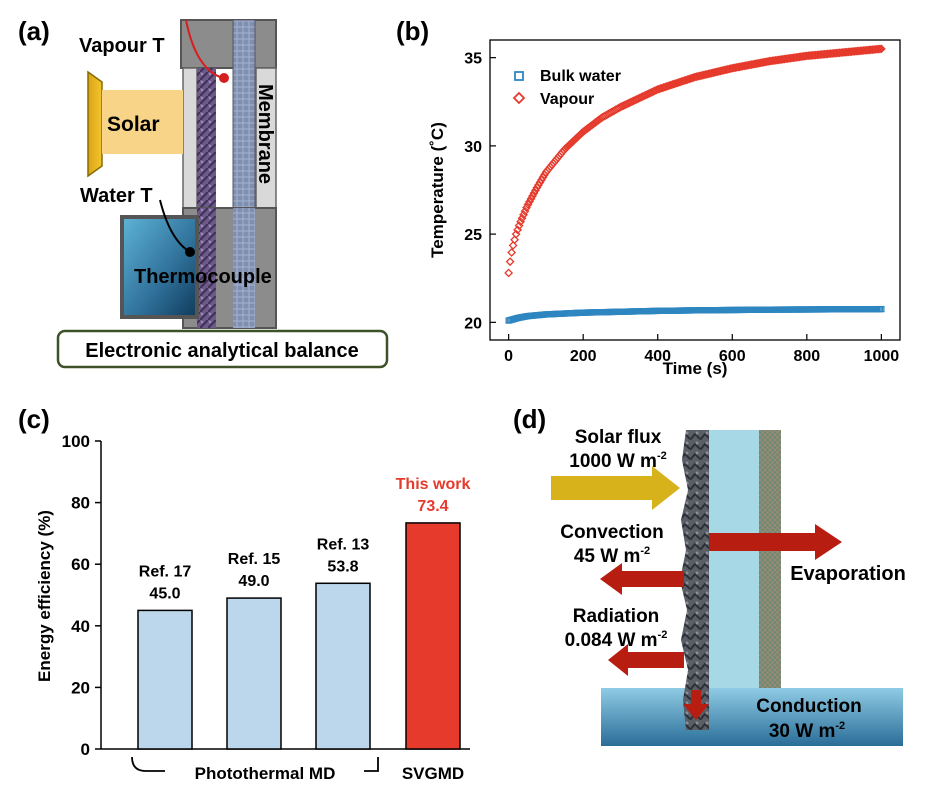 This screenshot has height=810, width=929. Describe the element at coordinates (253, 581) in the screenshot. I see `bar-value-label: 49.0` at that location.